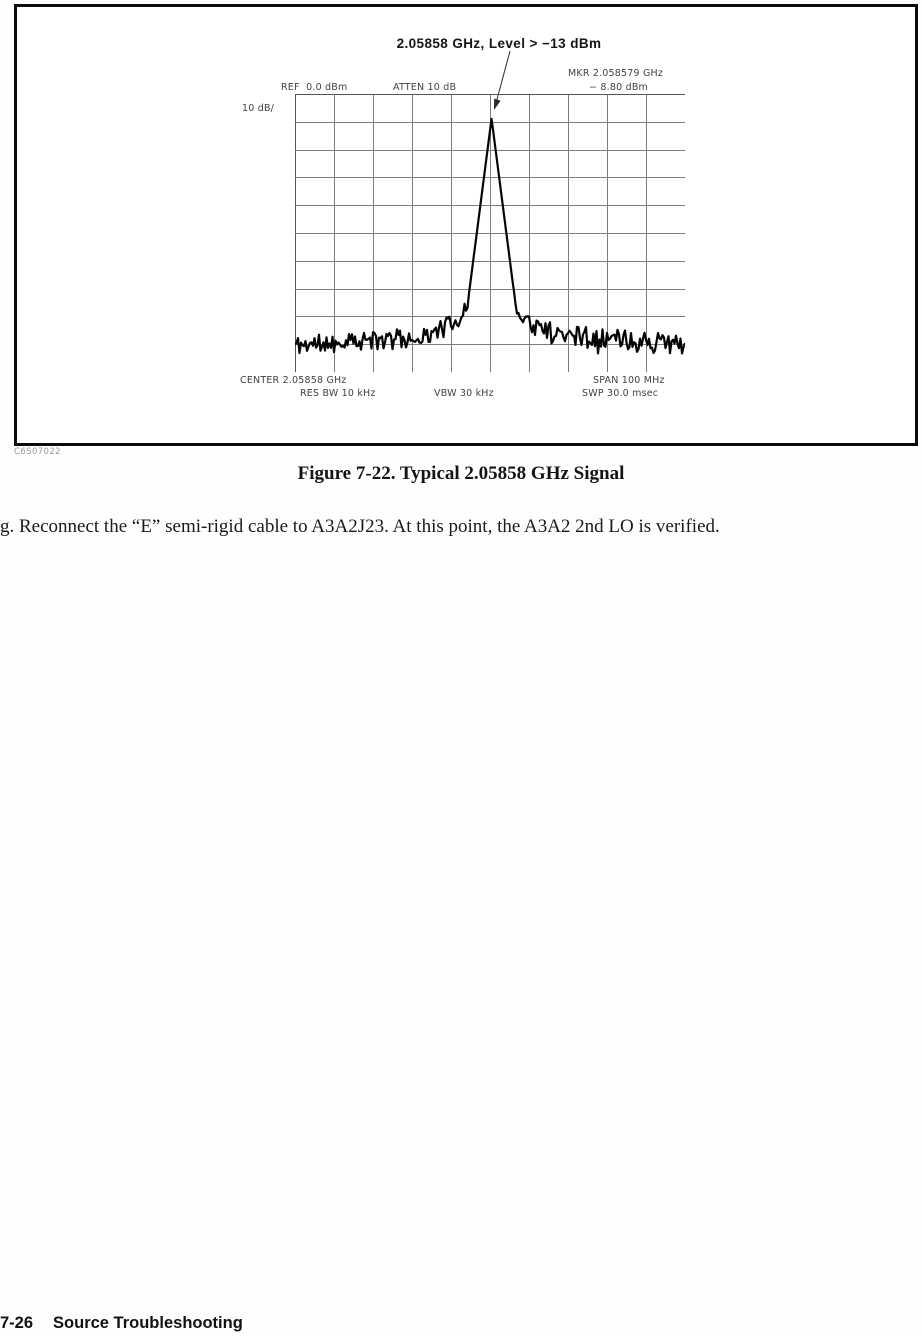  I want to click on span-label: SPAN 100 MHz, so click(629, 380).